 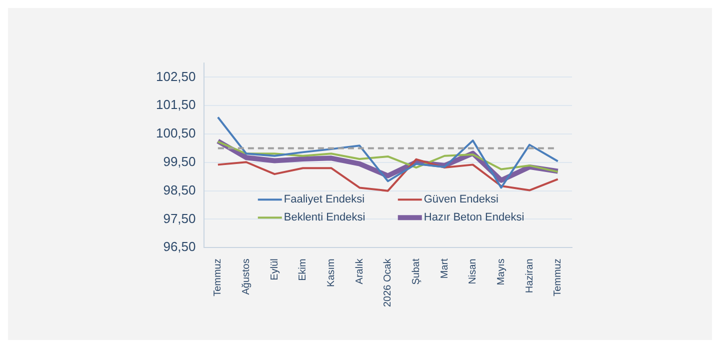 I want to click on x-tick-label: Haziran, so click(x=530, y=276).